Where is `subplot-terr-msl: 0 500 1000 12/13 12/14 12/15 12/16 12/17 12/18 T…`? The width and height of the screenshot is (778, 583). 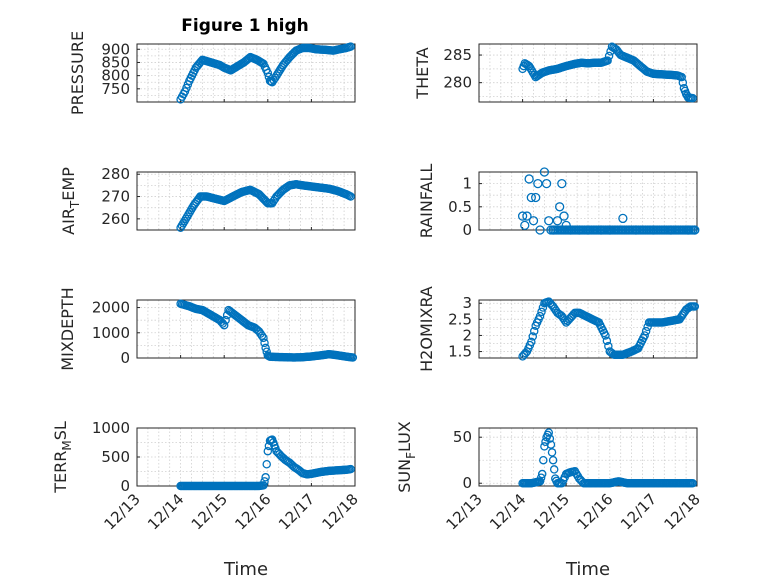
subplot-terr-msl: 0 500 1000 12/13 12/14 12/15 12/16 12/17 12/18 T… is located at coordinates (206, 499).